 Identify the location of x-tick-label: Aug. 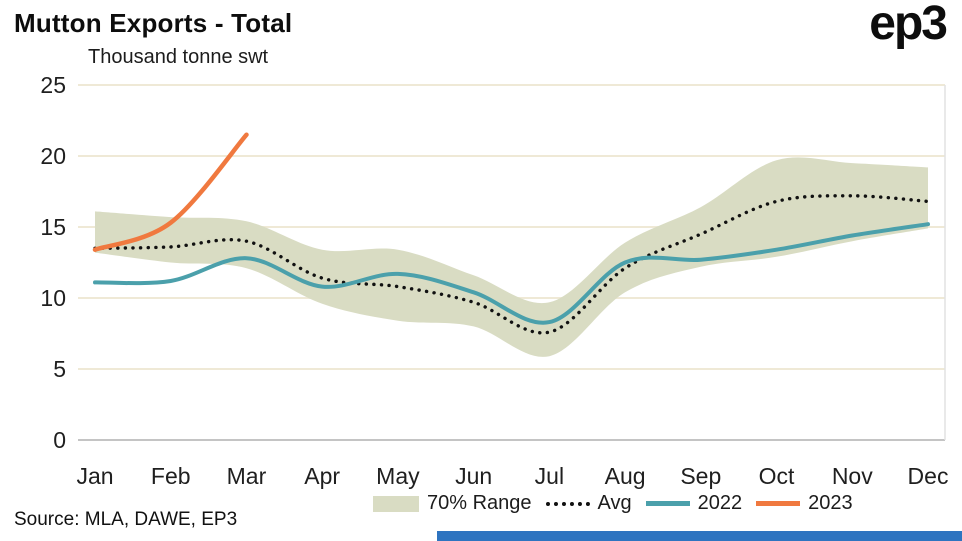
(625, 476).